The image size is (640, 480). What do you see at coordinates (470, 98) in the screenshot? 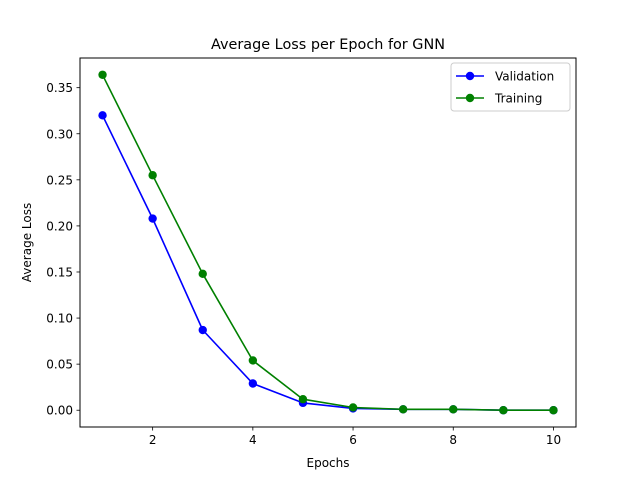
I see `legend-training-marker` at bounding box center [470, 98].